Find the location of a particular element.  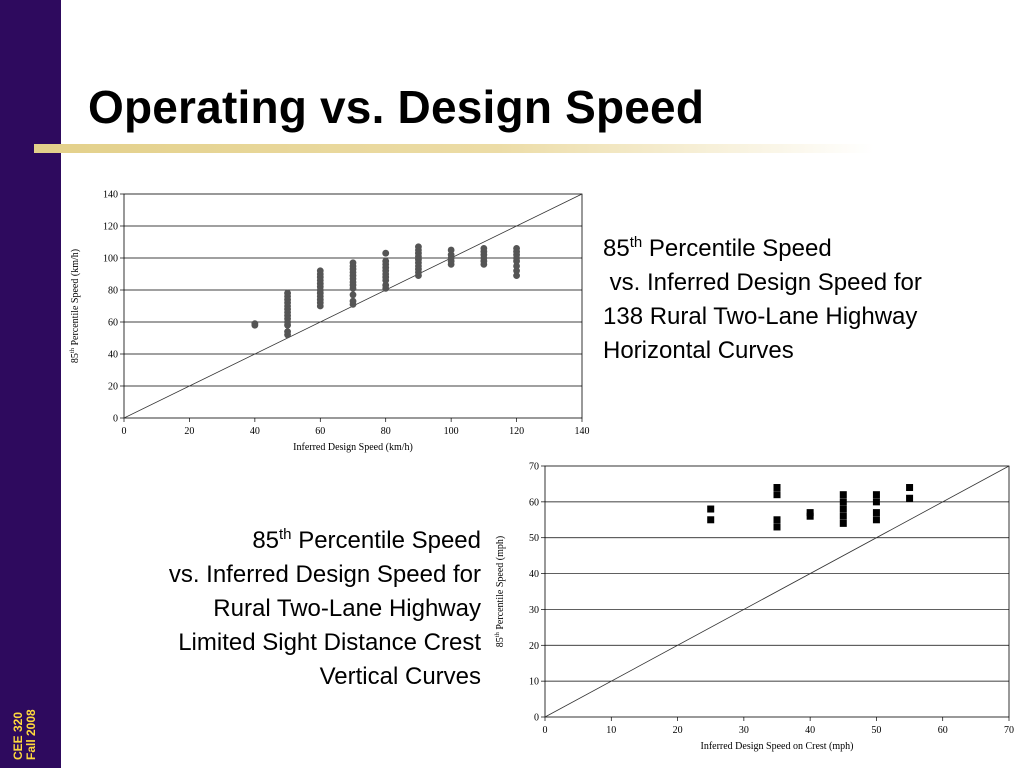

y-tick-label: 140 is located at coordinates (110, 195).